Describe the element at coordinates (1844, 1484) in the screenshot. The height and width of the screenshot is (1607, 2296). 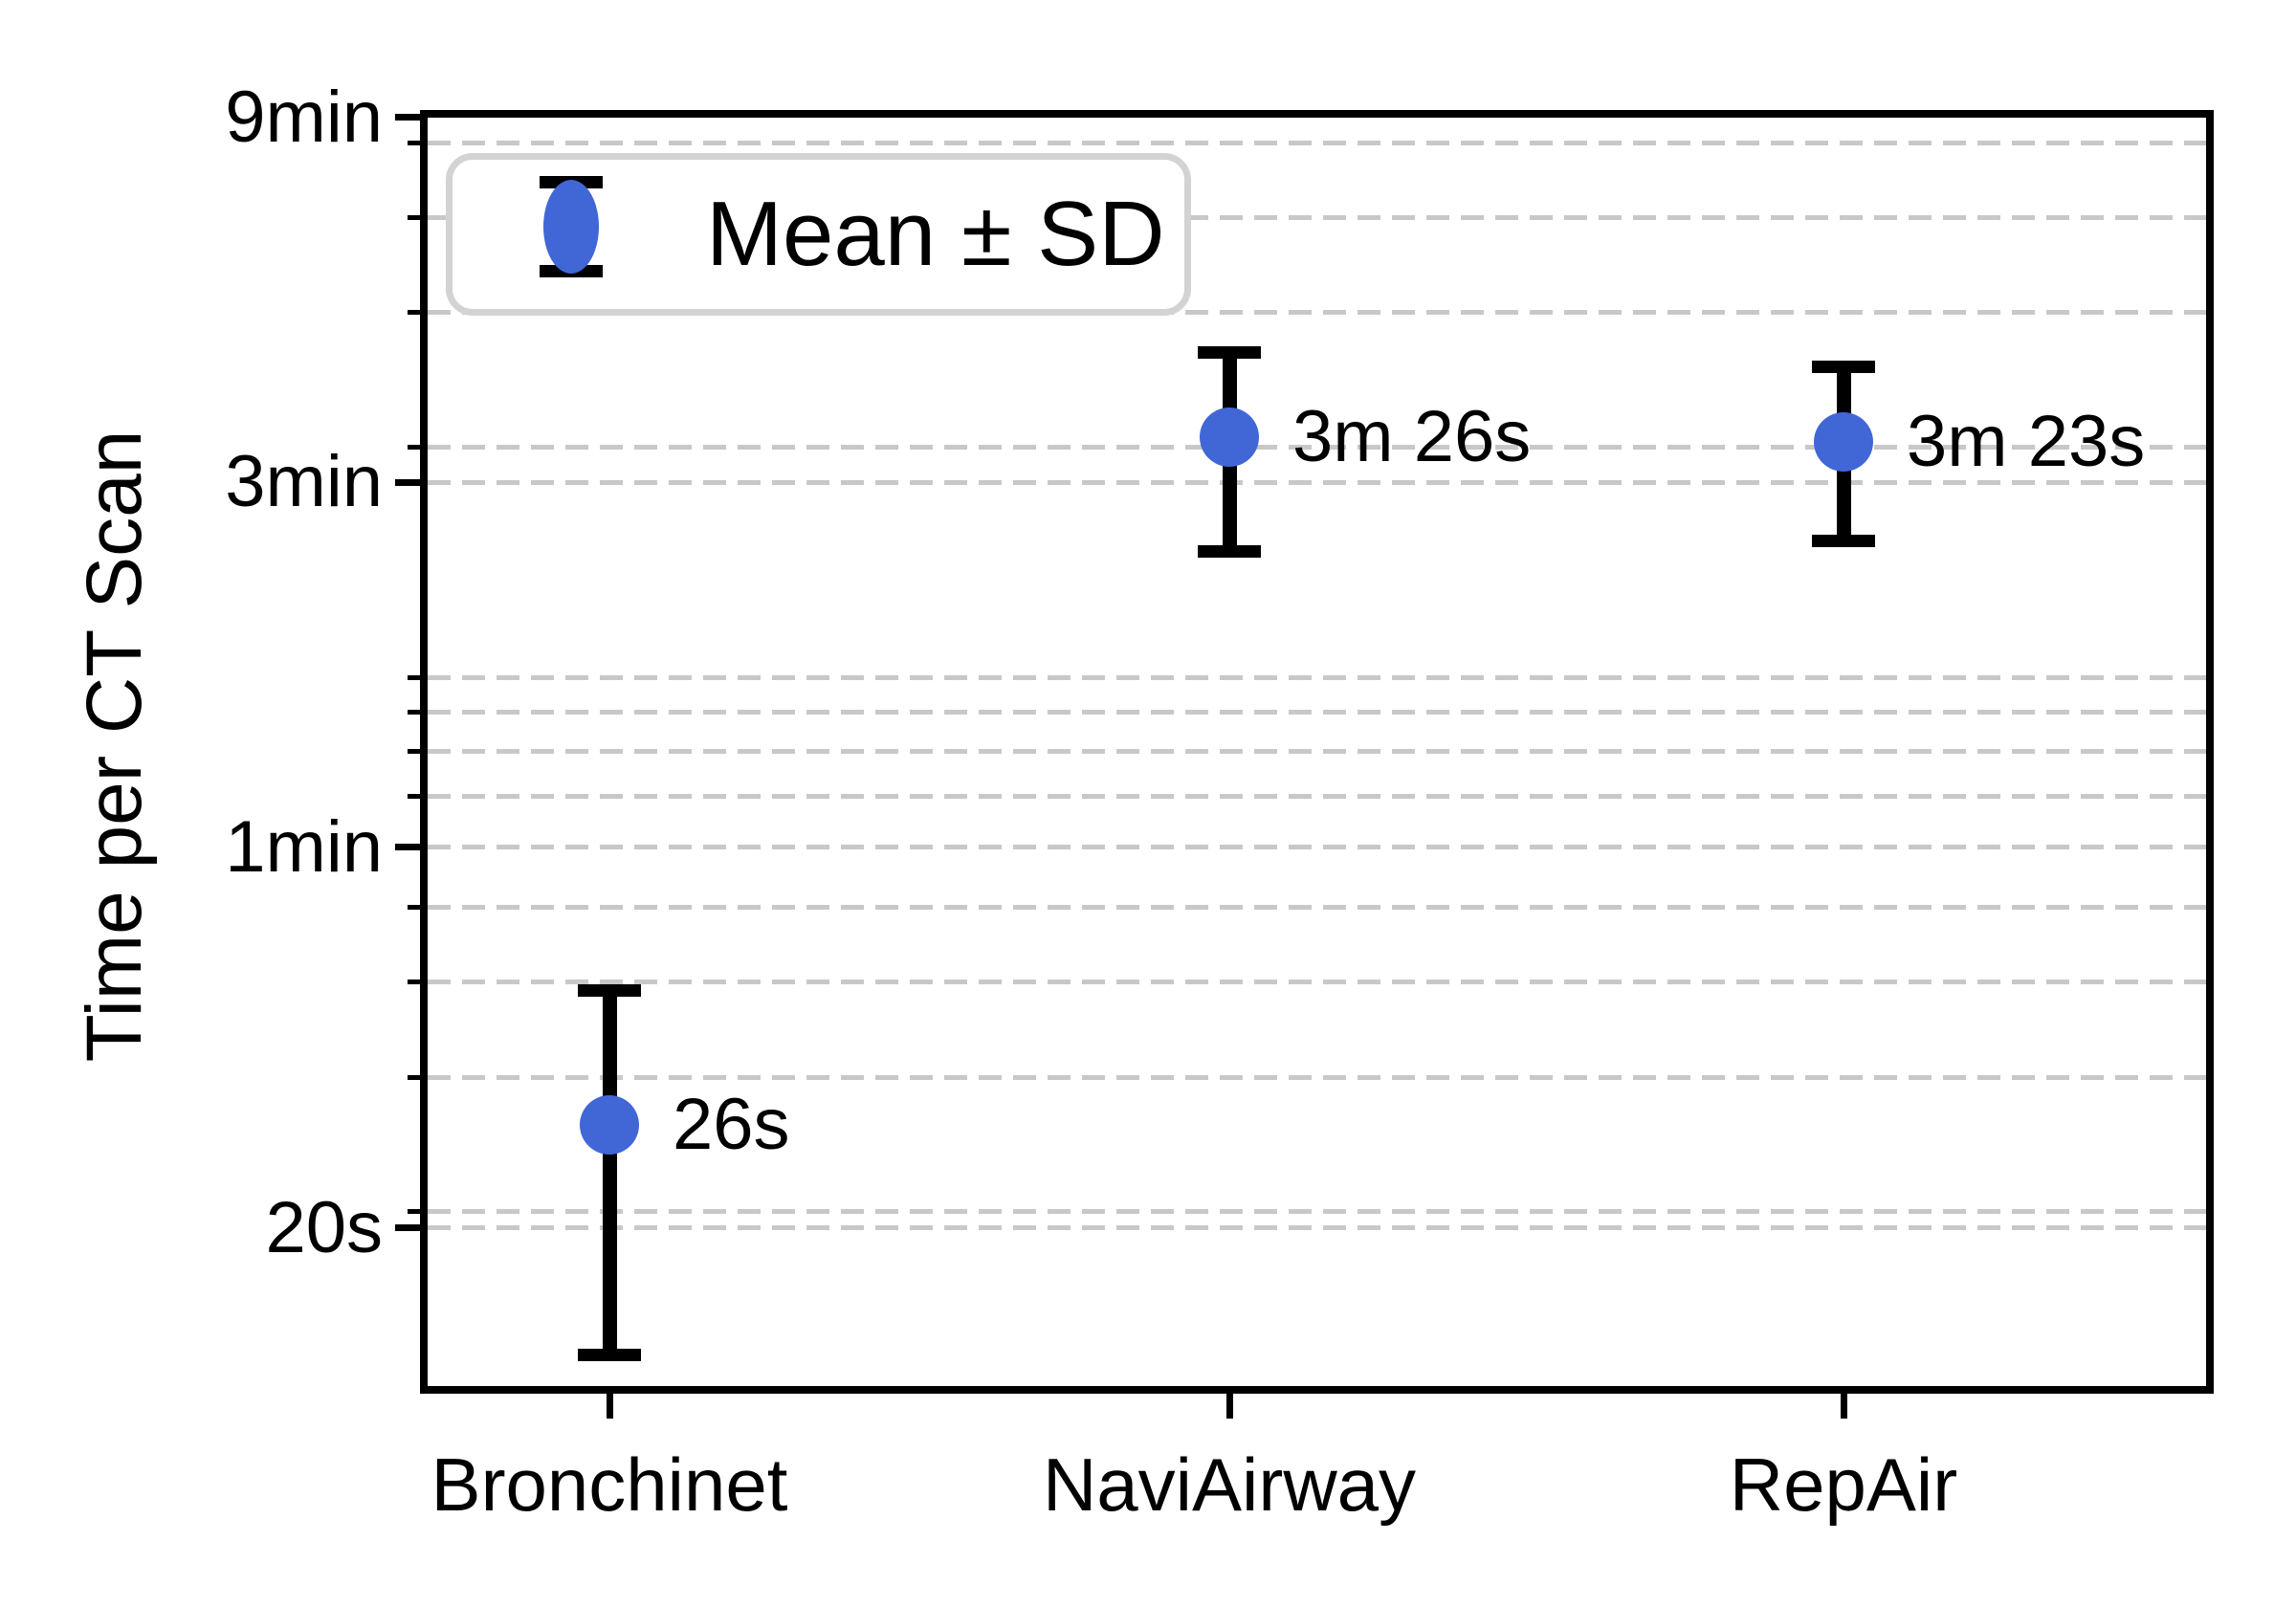
I see `x-tick-label: RepAir` at that location.